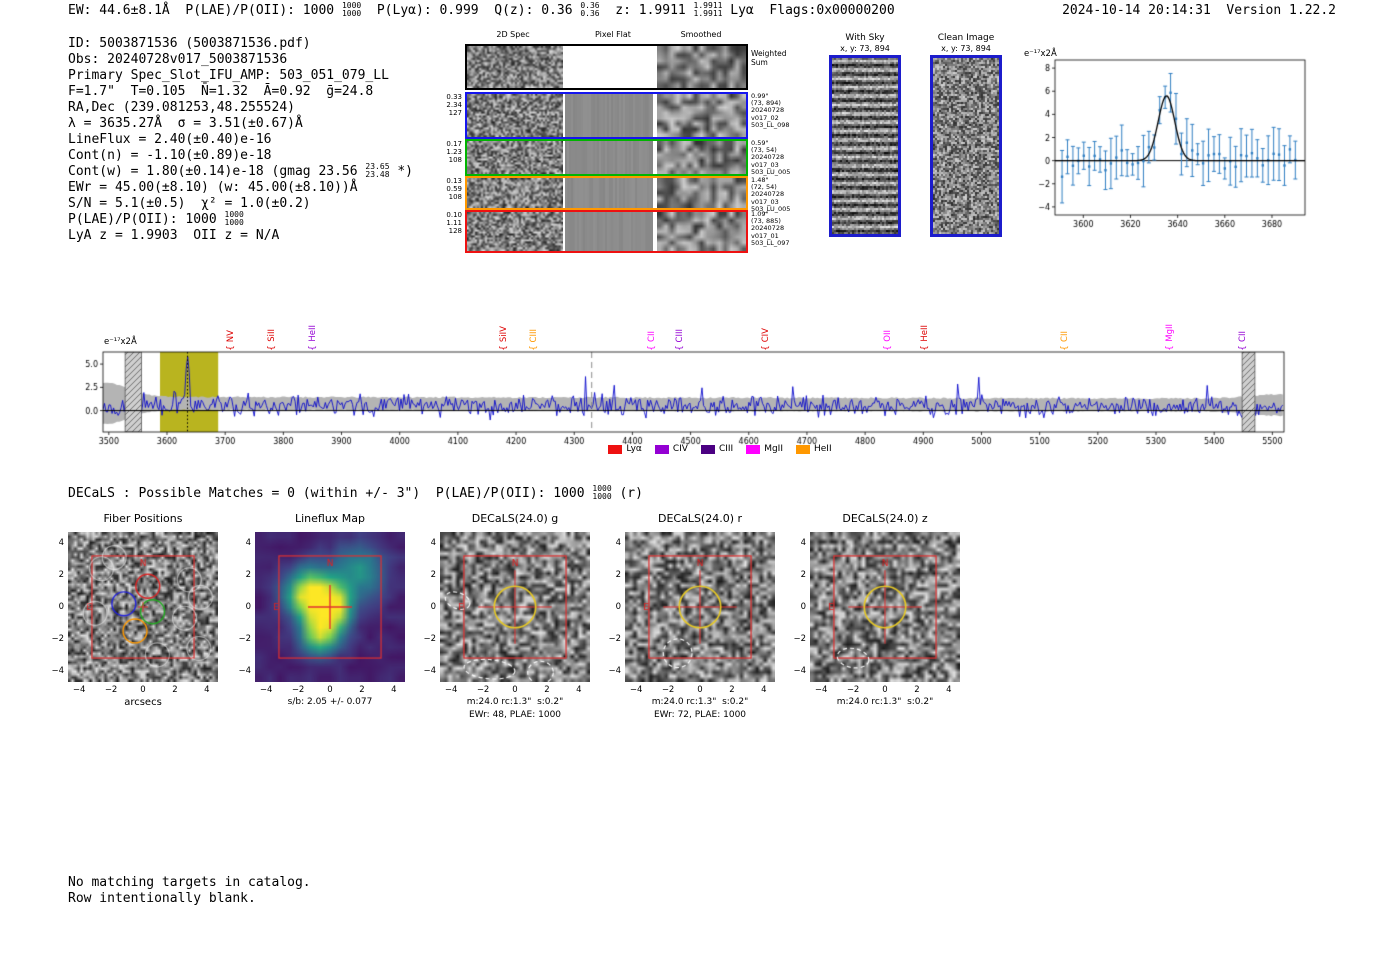 Image resolution: width=1400 pixels, height=953 pixels. I want to click on fraction-bottom: 0.36, so click(590, 13).